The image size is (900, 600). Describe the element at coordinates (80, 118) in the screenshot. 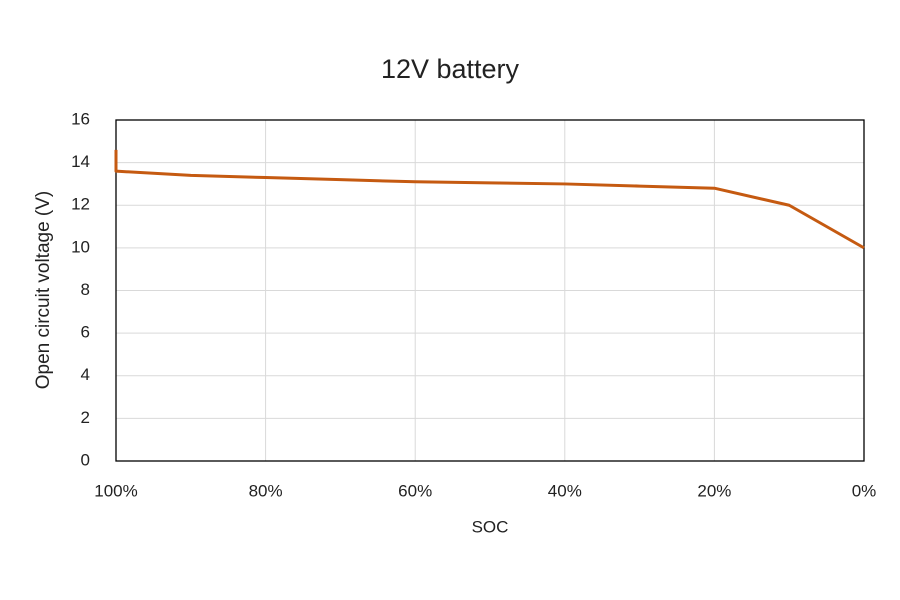

I see `y-tick-label: 16` at that location.